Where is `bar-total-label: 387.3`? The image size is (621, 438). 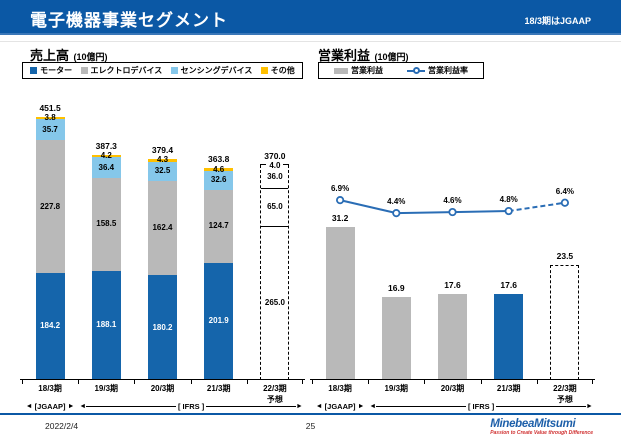
bar-total-label: 387.3 is located at coordinates (106, 145).